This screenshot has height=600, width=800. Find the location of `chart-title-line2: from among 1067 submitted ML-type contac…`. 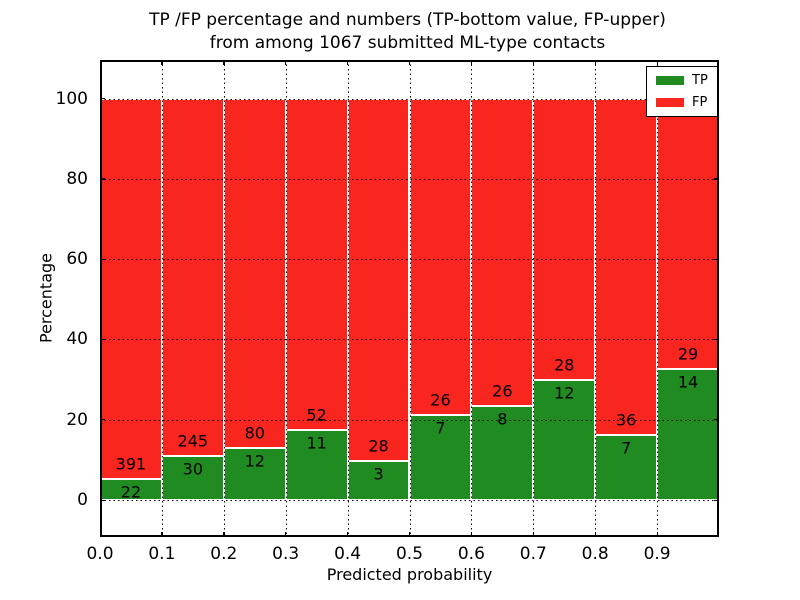

chart-title-line2: from among 1067 submitted ML-type contac… is located at coordinates (407, 43).